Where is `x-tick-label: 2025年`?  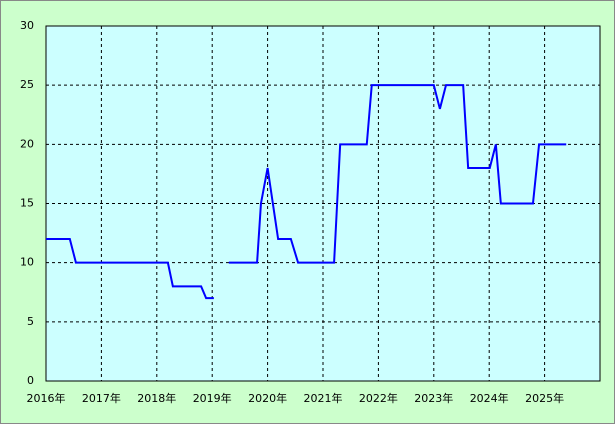
x-tick-label: 2025年 is located at coordinates (544, 398).